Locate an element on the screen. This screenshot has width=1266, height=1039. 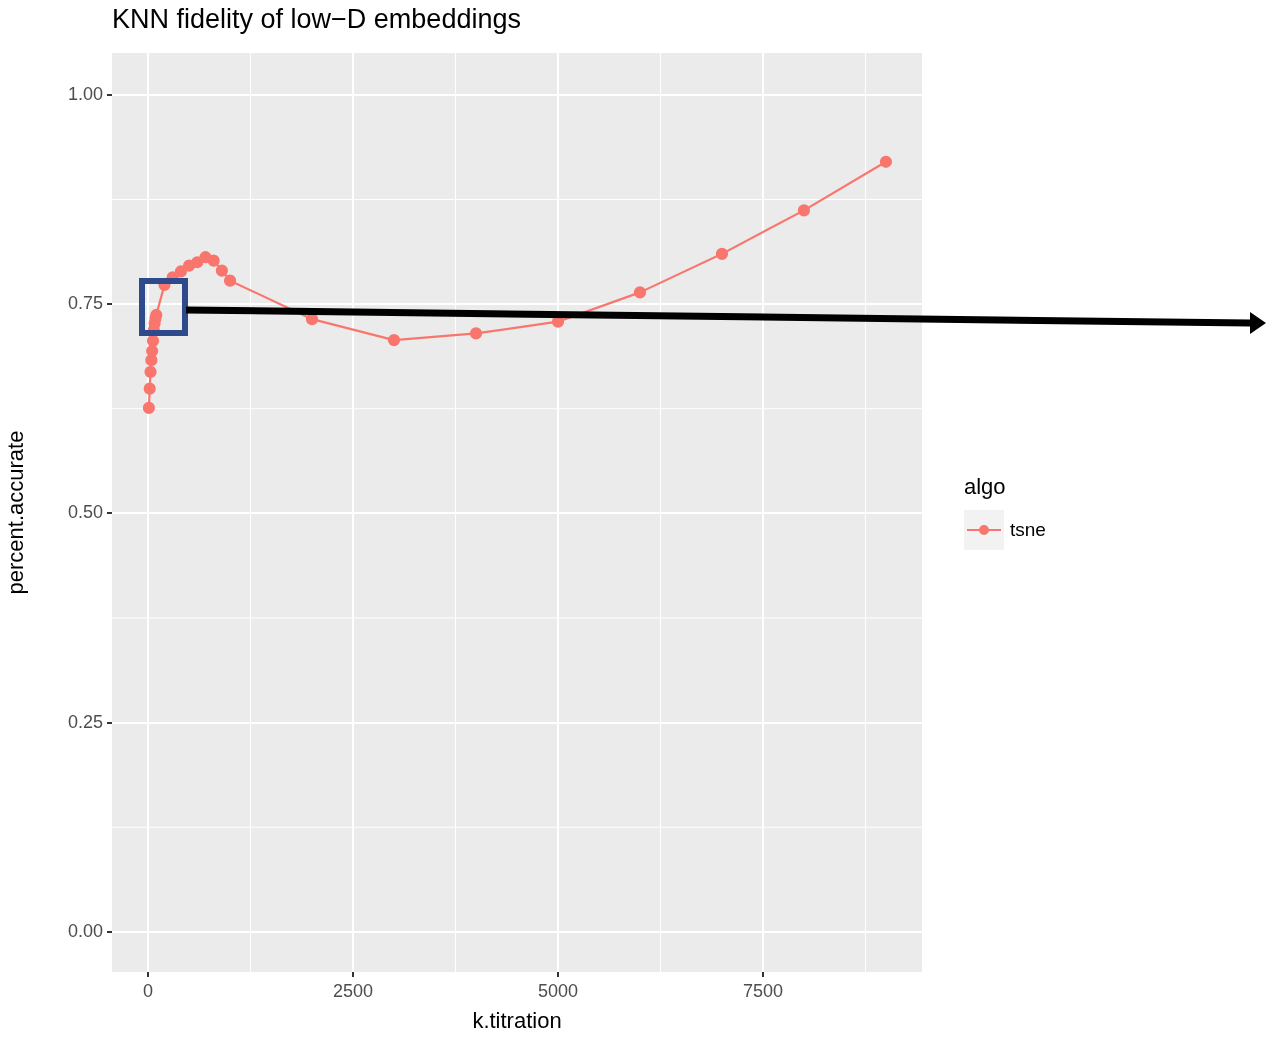
legend-label: tsne is located at coordinates (1028, 530).